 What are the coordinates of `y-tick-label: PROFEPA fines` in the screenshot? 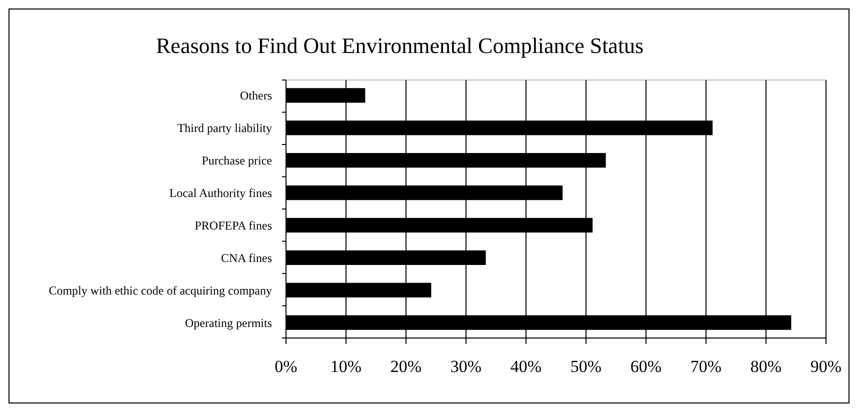 It's located at (233, 225).